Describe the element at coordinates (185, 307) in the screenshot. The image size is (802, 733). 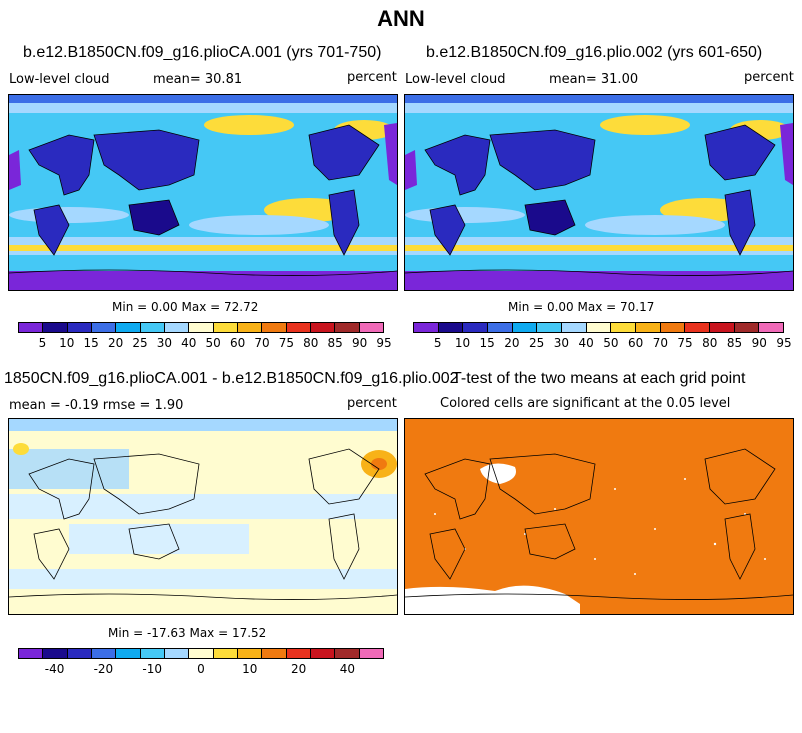
I see `panel1-minmax: Min = 0.00 Max = 72.72` at that location.